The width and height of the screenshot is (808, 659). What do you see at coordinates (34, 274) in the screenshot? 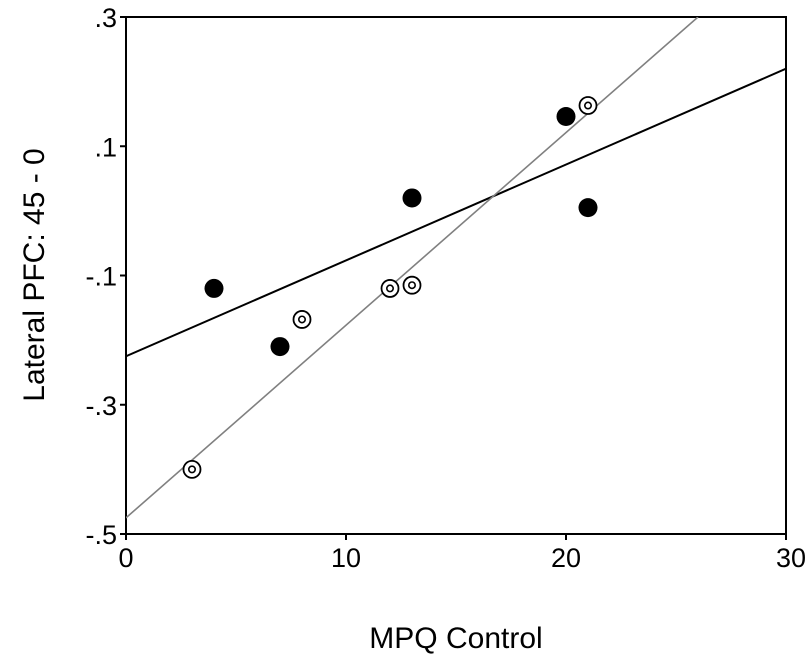
I see `y-axis-title: Lateral PFC: 45 - 0` at bounding box center [34, 274].